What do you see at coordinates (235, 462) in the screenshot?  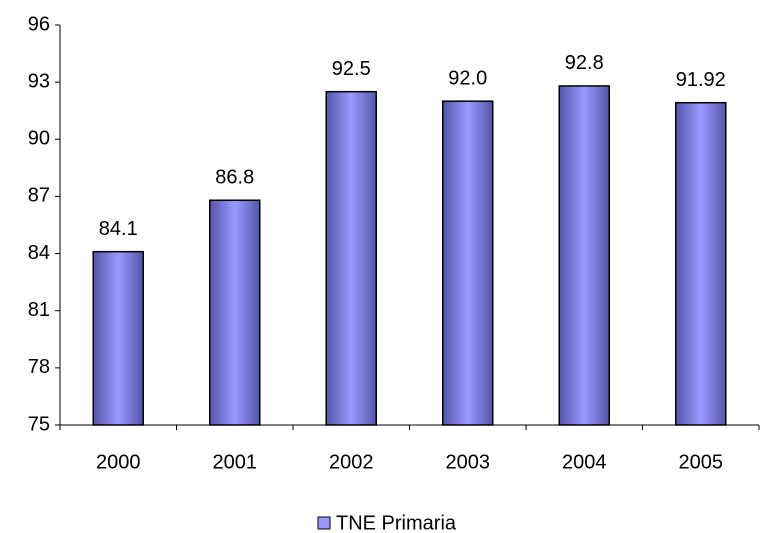 I see `x-tick-label: 2001` at bounding box center [235, 462].